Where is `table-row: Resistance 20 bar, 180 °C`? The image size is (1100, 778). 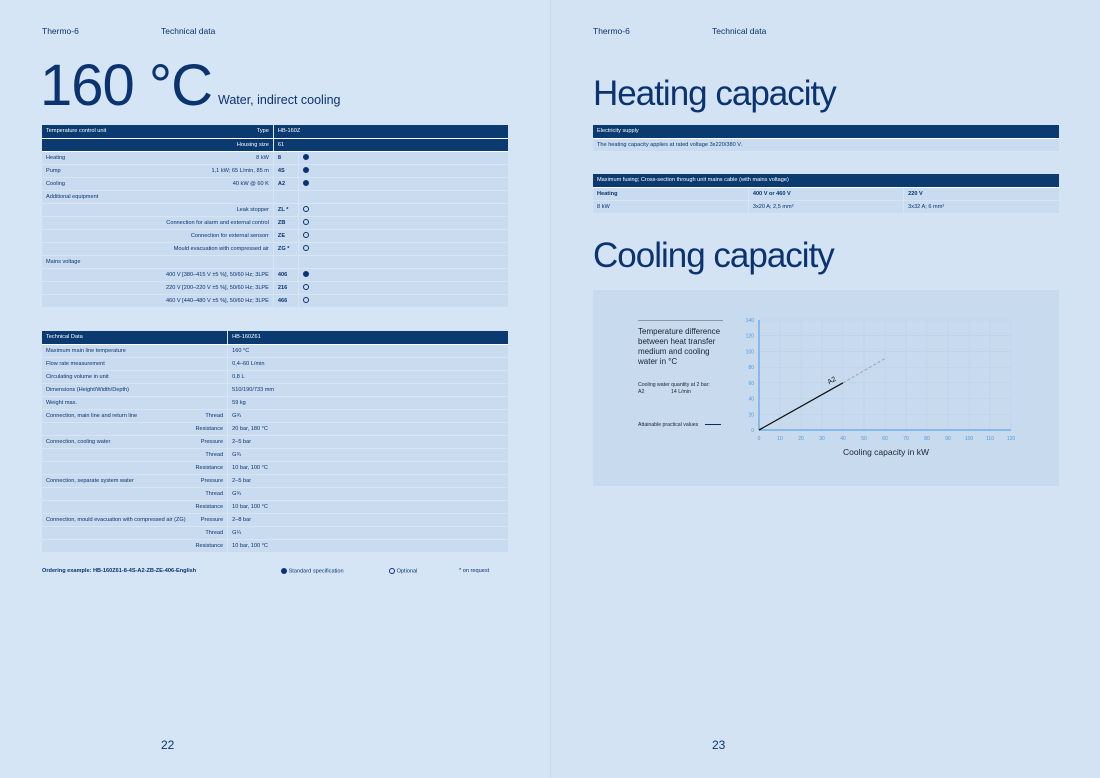 table-row: Resistance 20 bar, 180 °C is located at coordinates (275, 429).